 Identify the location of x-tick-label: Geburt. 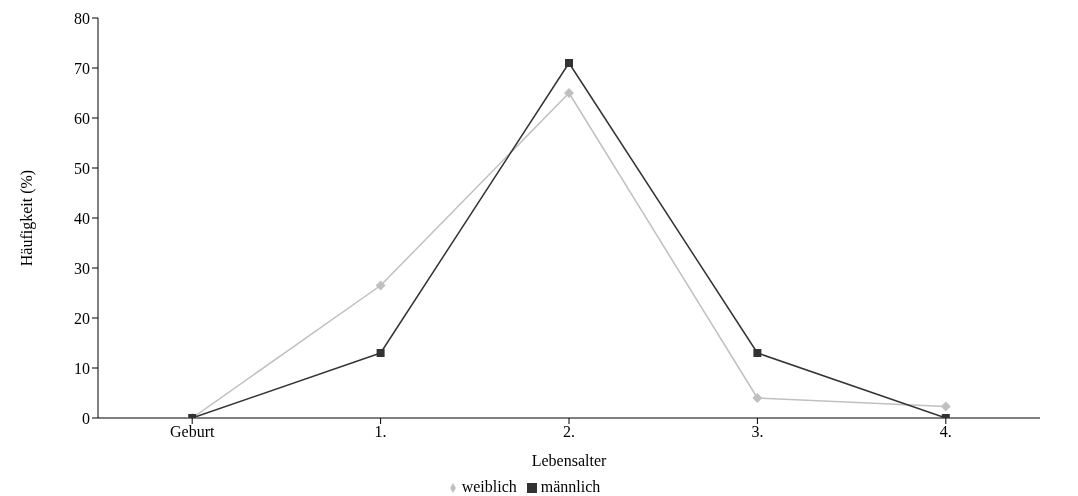
(192, 432).